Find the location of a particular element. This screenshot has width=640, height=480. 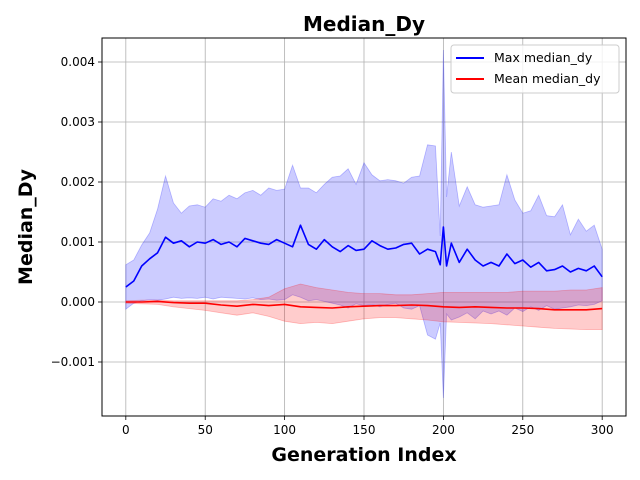

y-tick-label: 0.003 is located at coordinates (78, 122).